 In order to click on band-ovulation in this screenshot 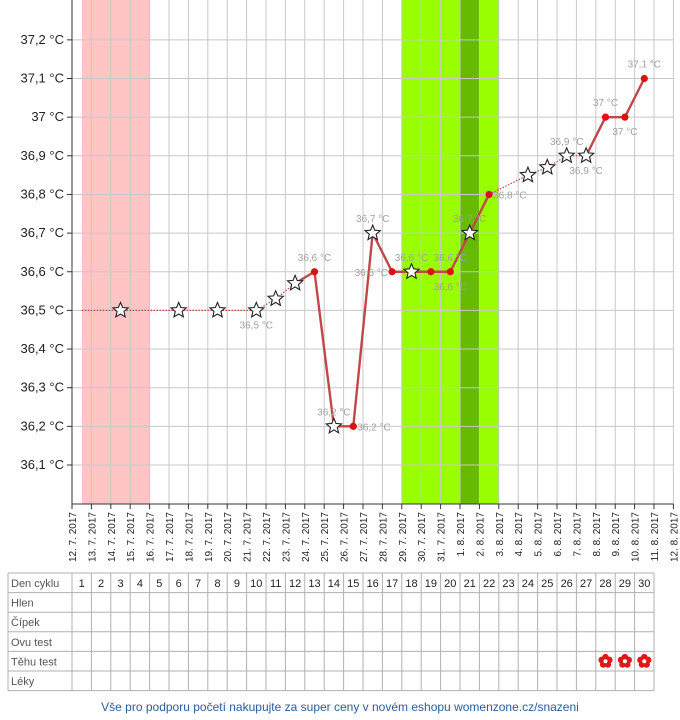, I will do `click(470, 252)`.